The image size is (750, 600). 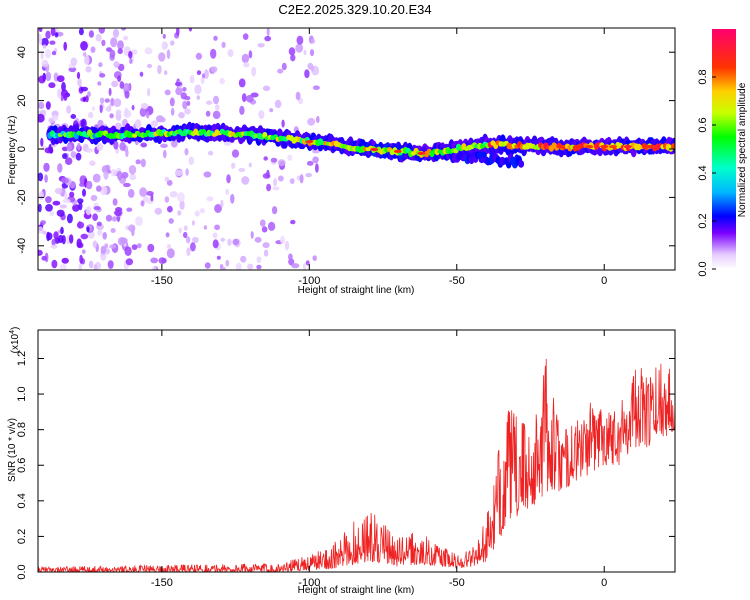 I want to click on snr-ytick-label: 1.0, so click(x=22, y=393).